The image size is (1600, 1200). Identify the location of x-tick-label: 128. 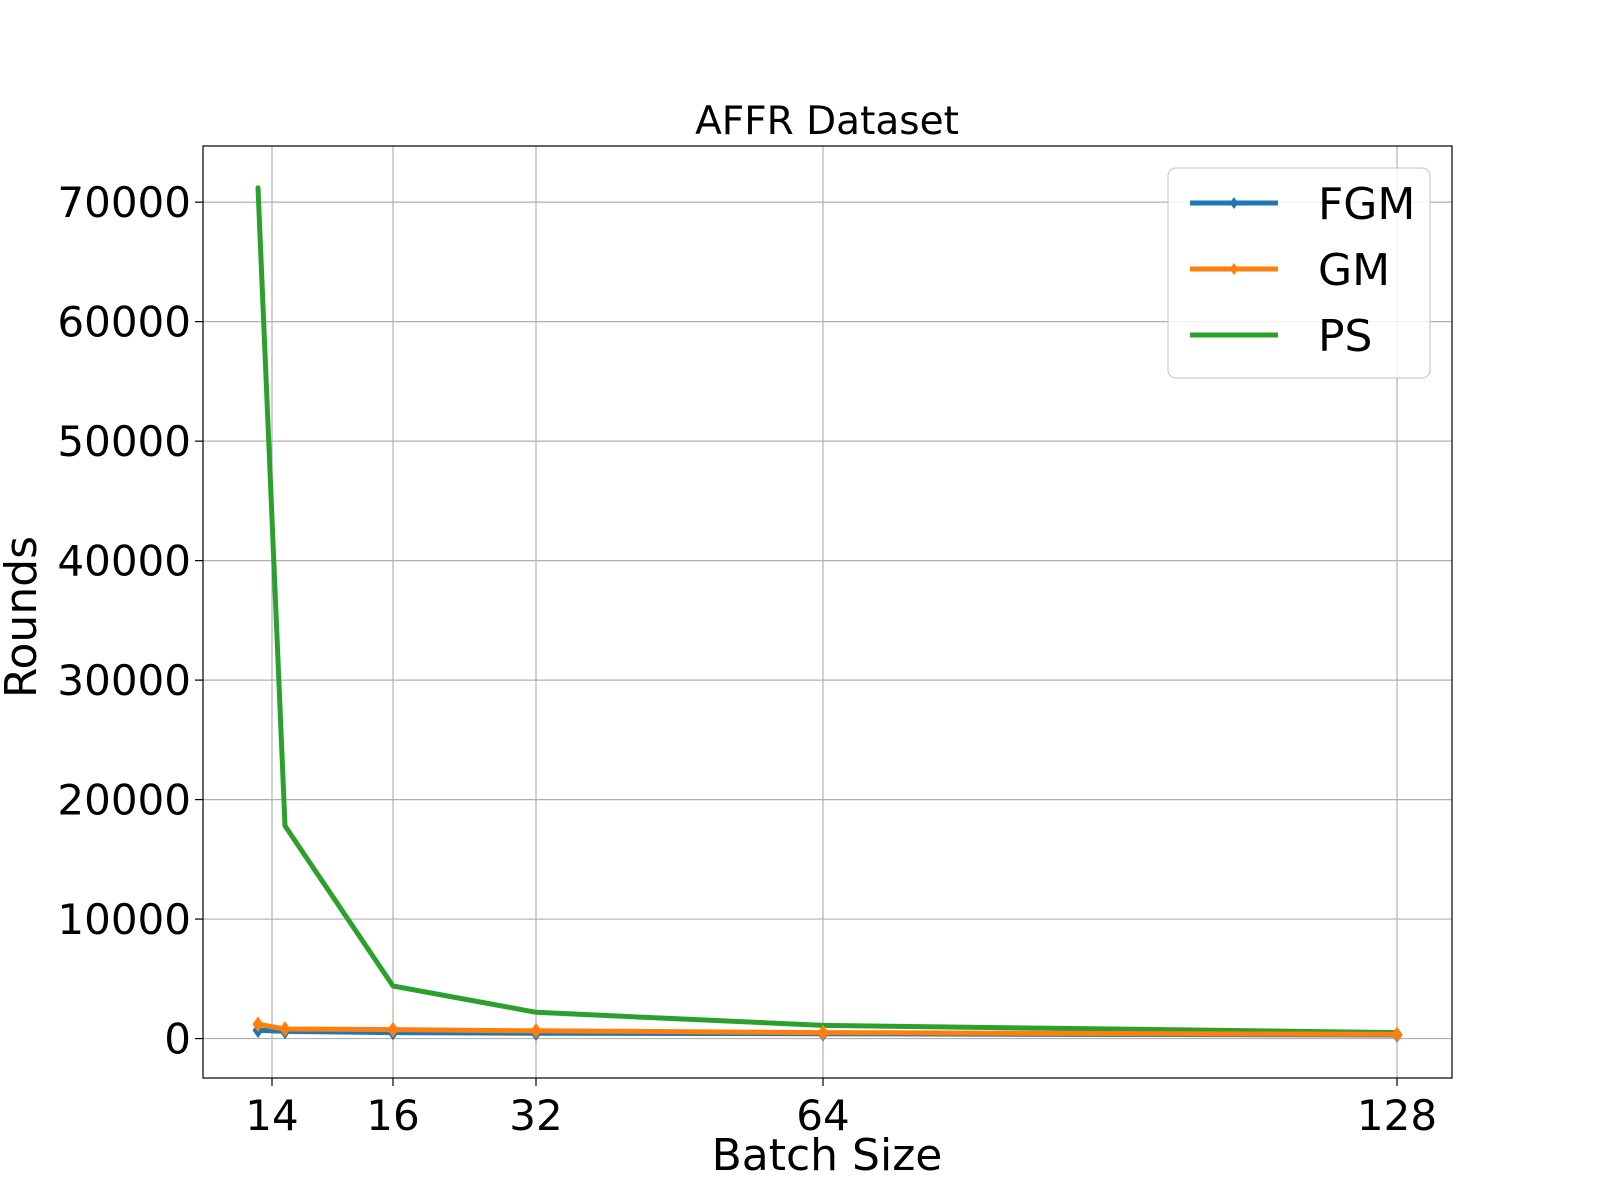
(1397, 1115).